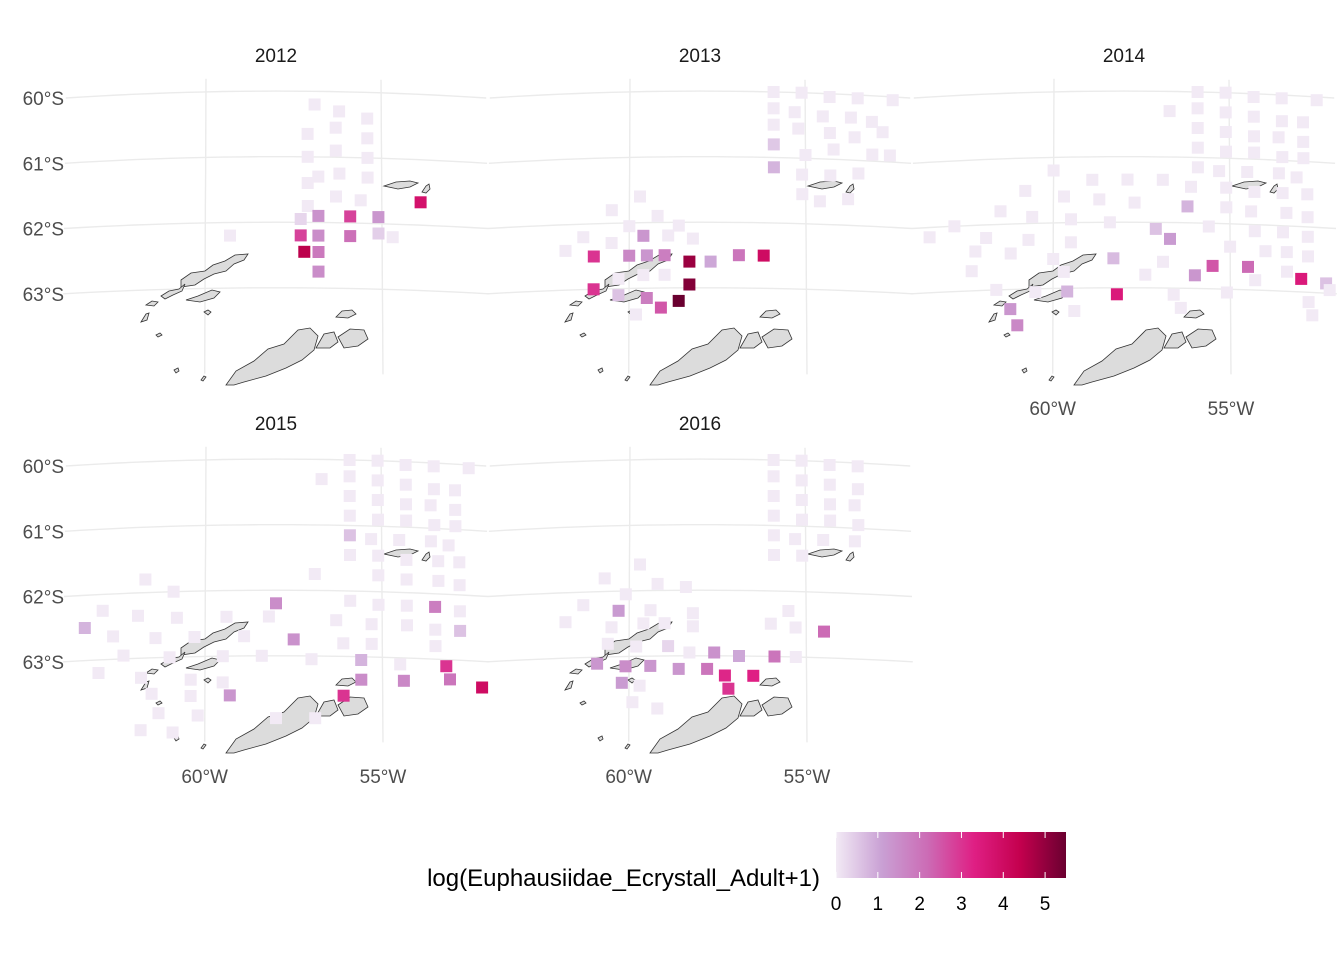 The image size is (1344, 960). What do you see at coordinates (1045, 904) in the screenshot?
I see `legend-tick-label: 5` at bounding box center [1045, 904].